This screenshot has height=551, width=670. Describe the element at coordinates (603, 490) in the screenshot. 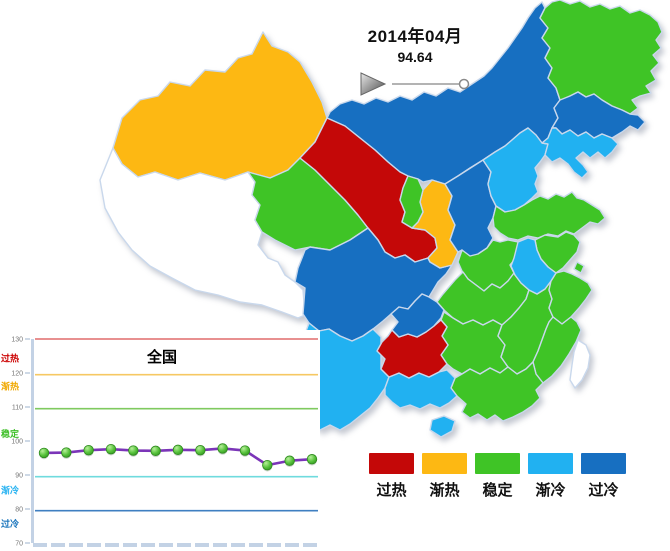

I see `legend-label-overcooled: 过冷` at that location.